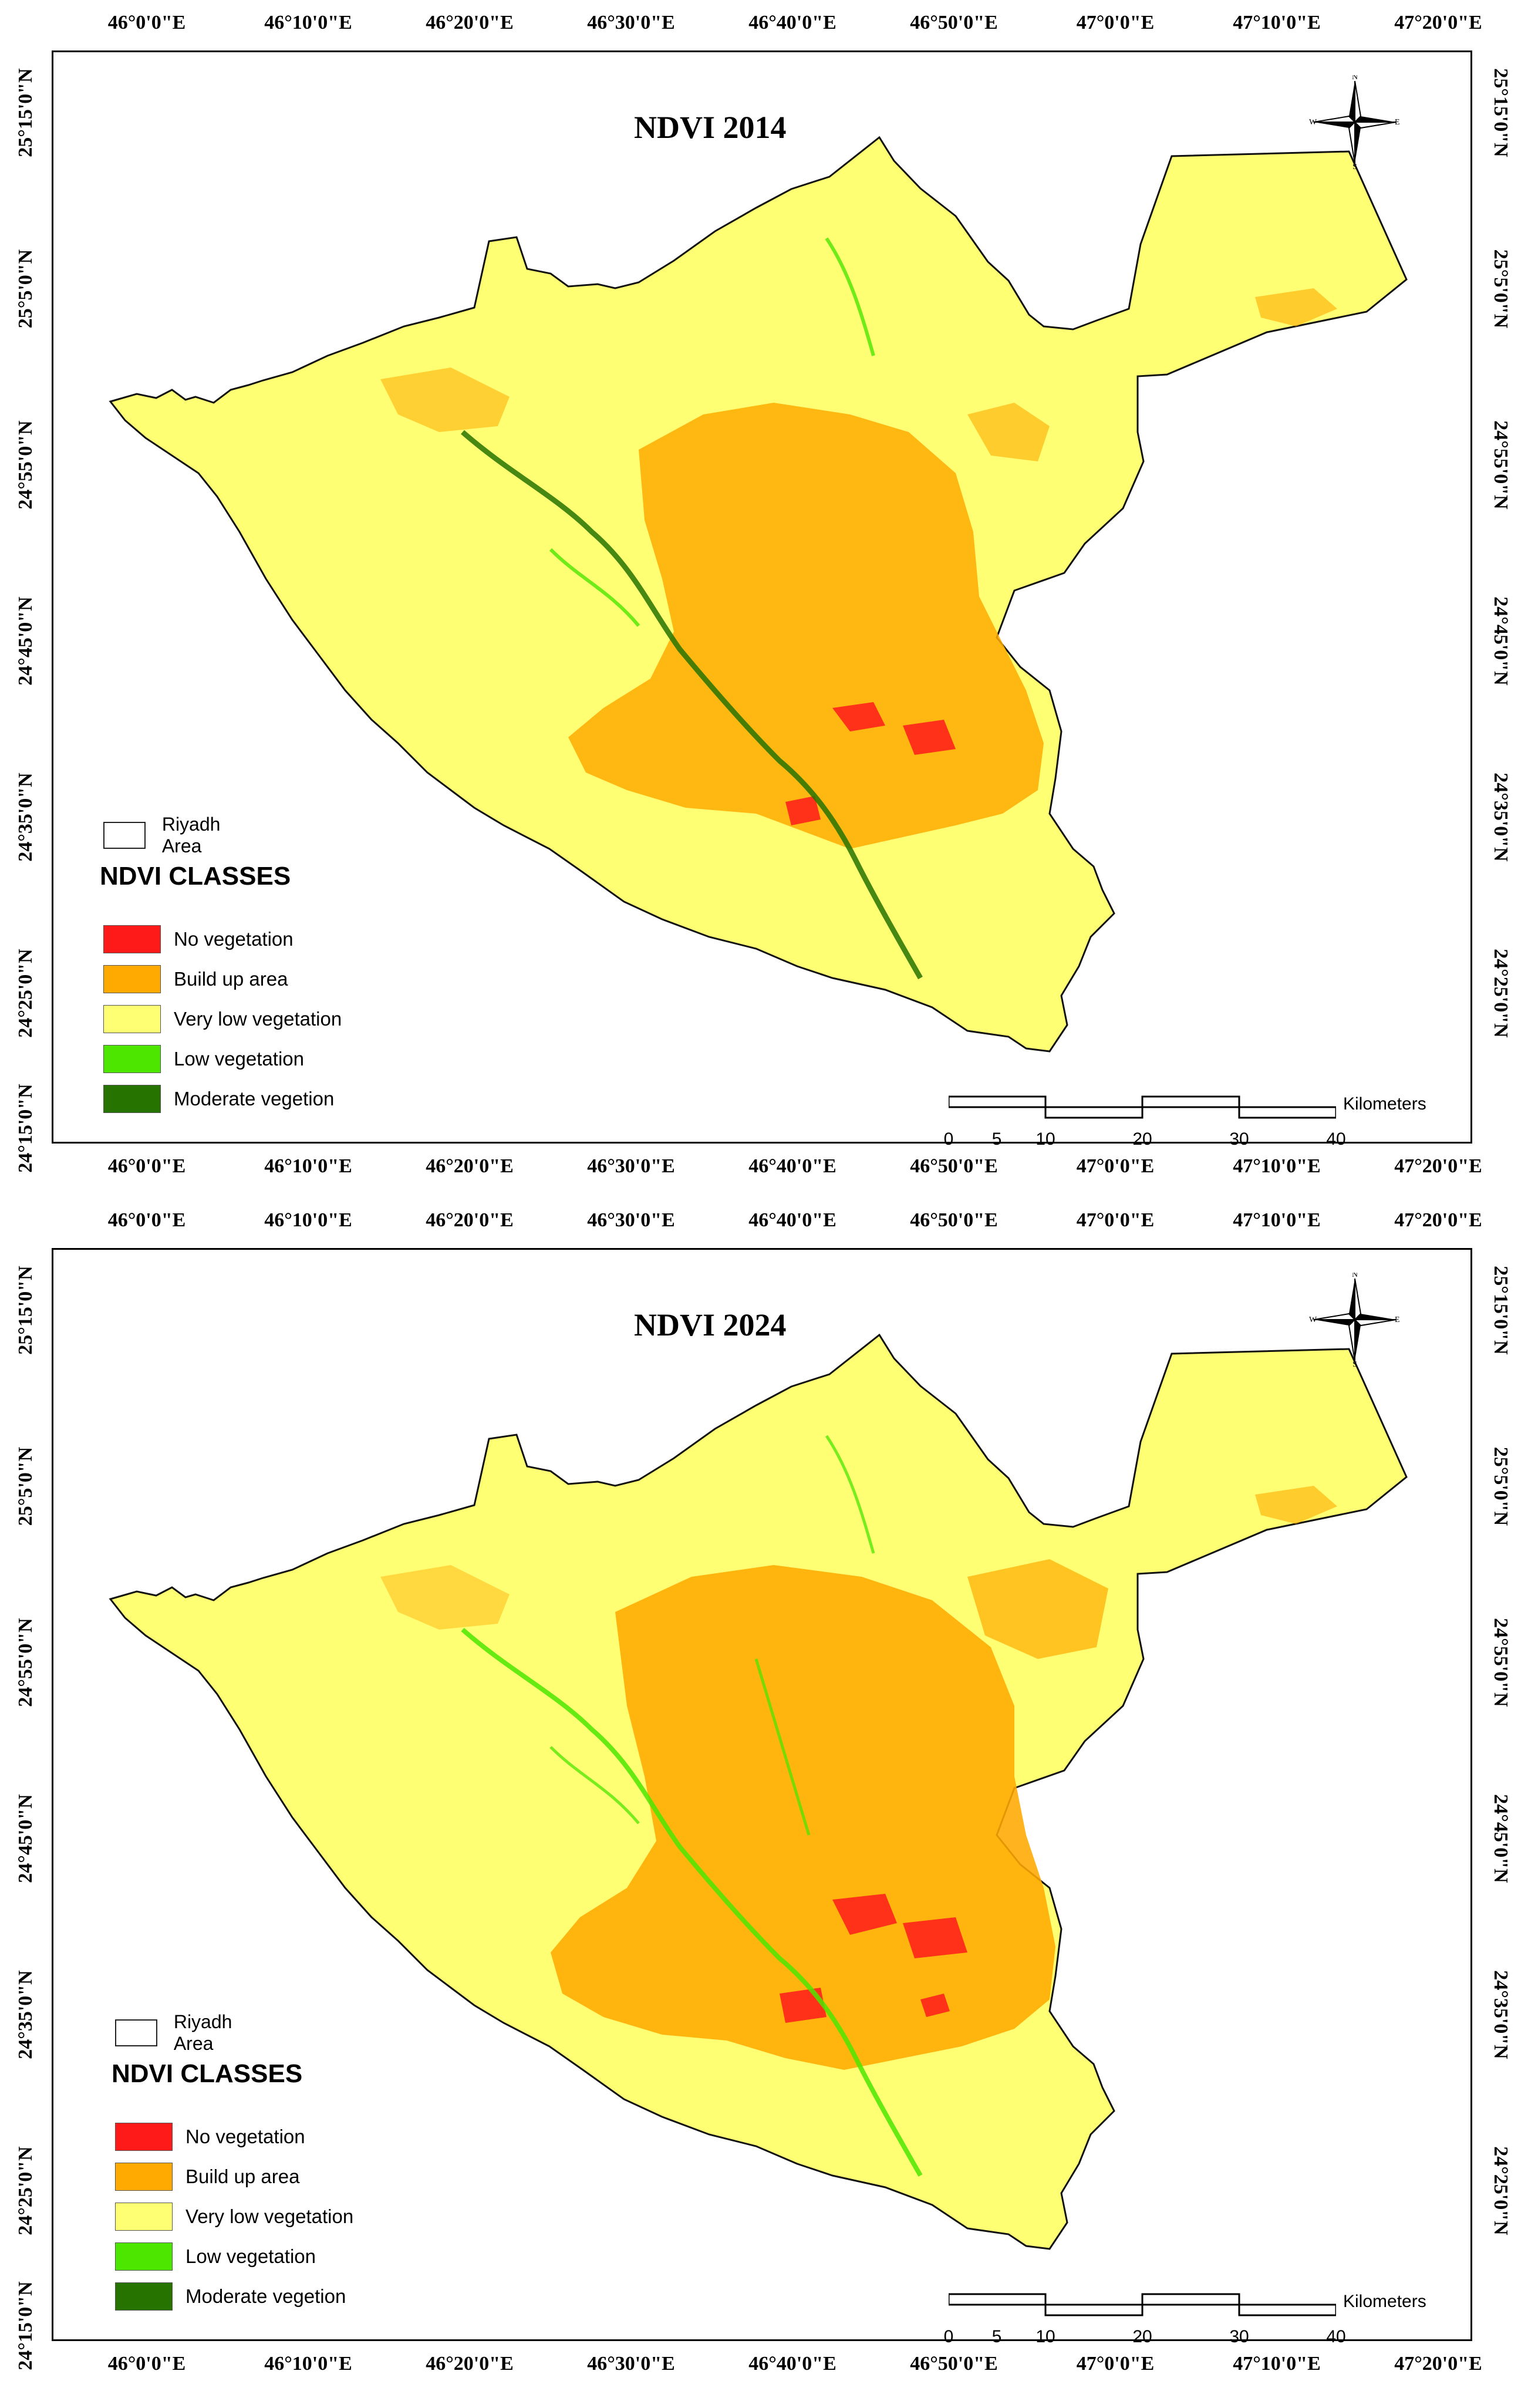  Describe the element at coordinates (710, 1325) in the screenshot. I see `map-title: NDVI 2024` at that location.